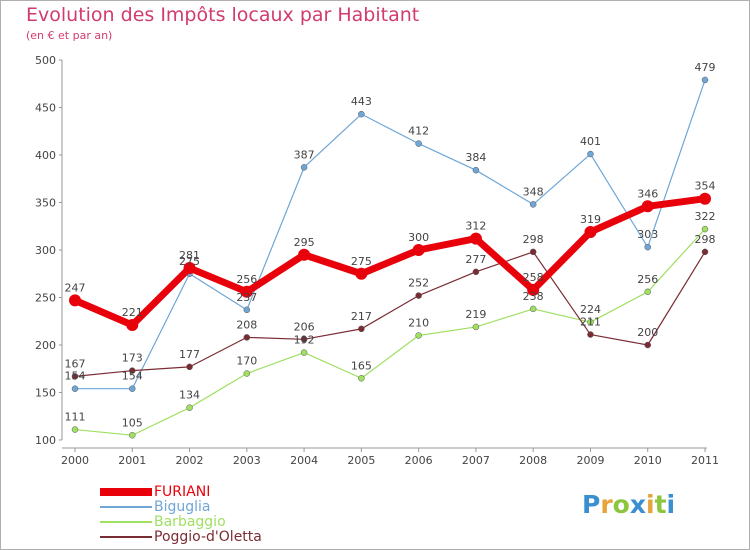 The height and width of the screenshot is (550, 750). Describe the element at coordinates (606, 504) in the screenshot. I see `logo-letter: r` at that location.